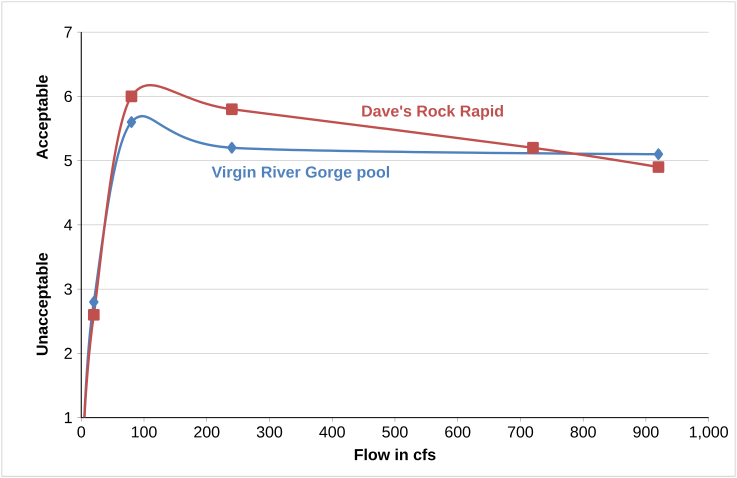 The height and width of the screenshot is (478, 737). Describe the element at coordinates (395, 454) in the screenshot. I see `x-axis-title: Flow in cfs` at that location.